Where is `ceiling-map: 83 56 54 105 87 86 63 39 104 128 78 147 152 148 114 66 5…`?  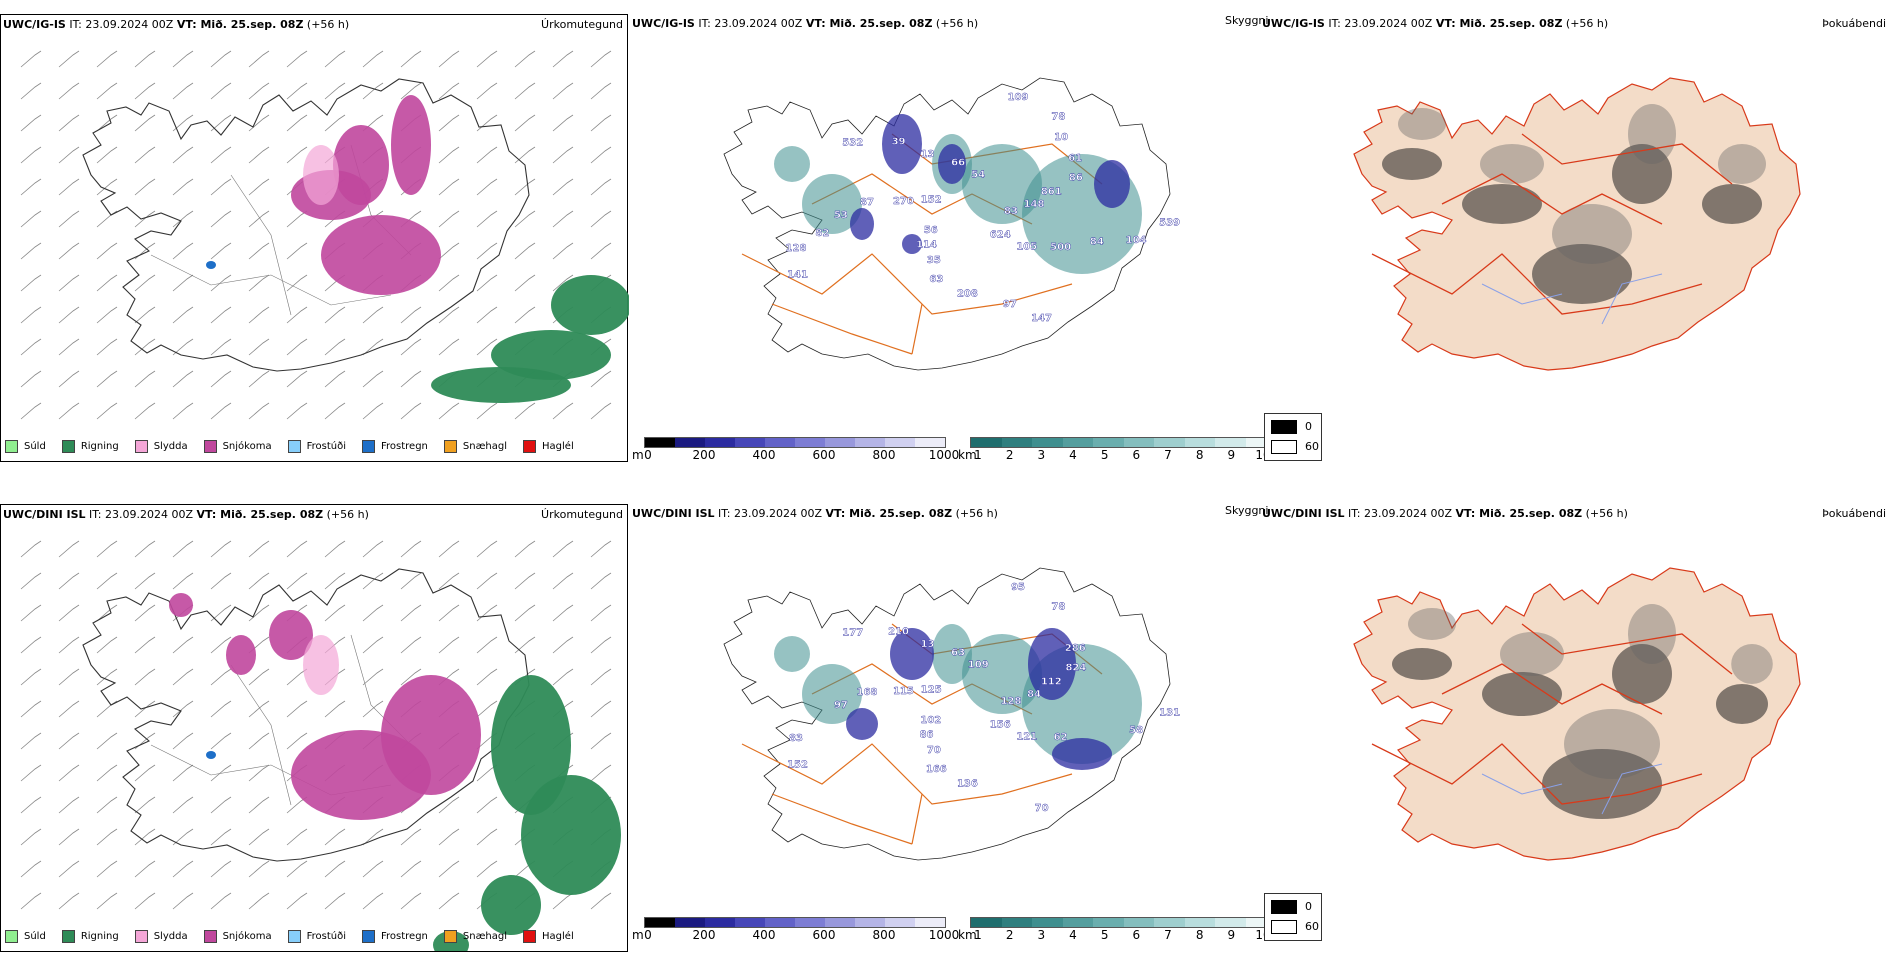 ceiling-map: 83 56 54 105 87 86 63 39 104 128 78 147 152 148 114 66 5… is located at coordinates (951, 224).